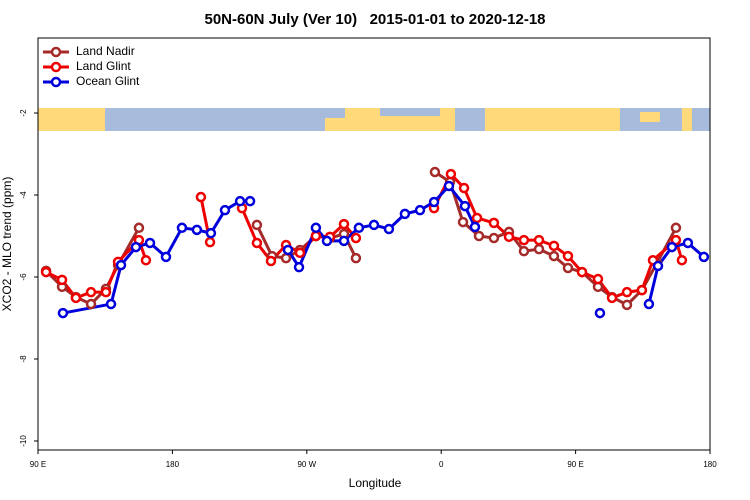 The height and width of the screenshot is (500, 750). I want to click on y-tick-label: -2, so click(23, 113).